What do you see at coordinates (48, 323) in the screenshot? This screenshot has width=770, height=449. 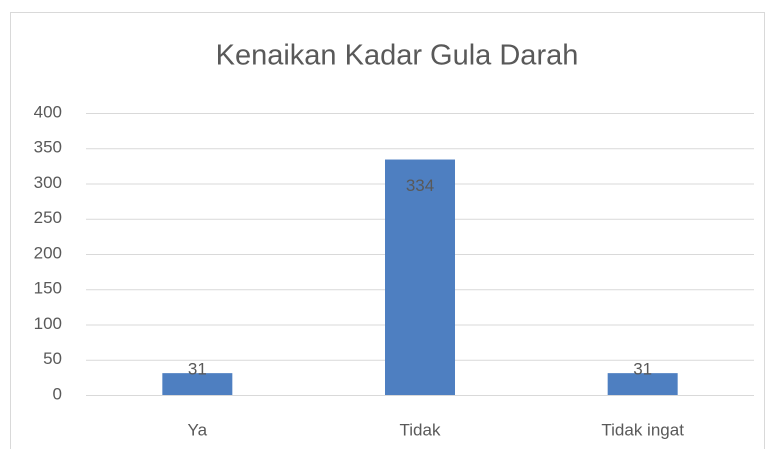 I see `y-tick-label: 100` at bounding box center [48, 323].